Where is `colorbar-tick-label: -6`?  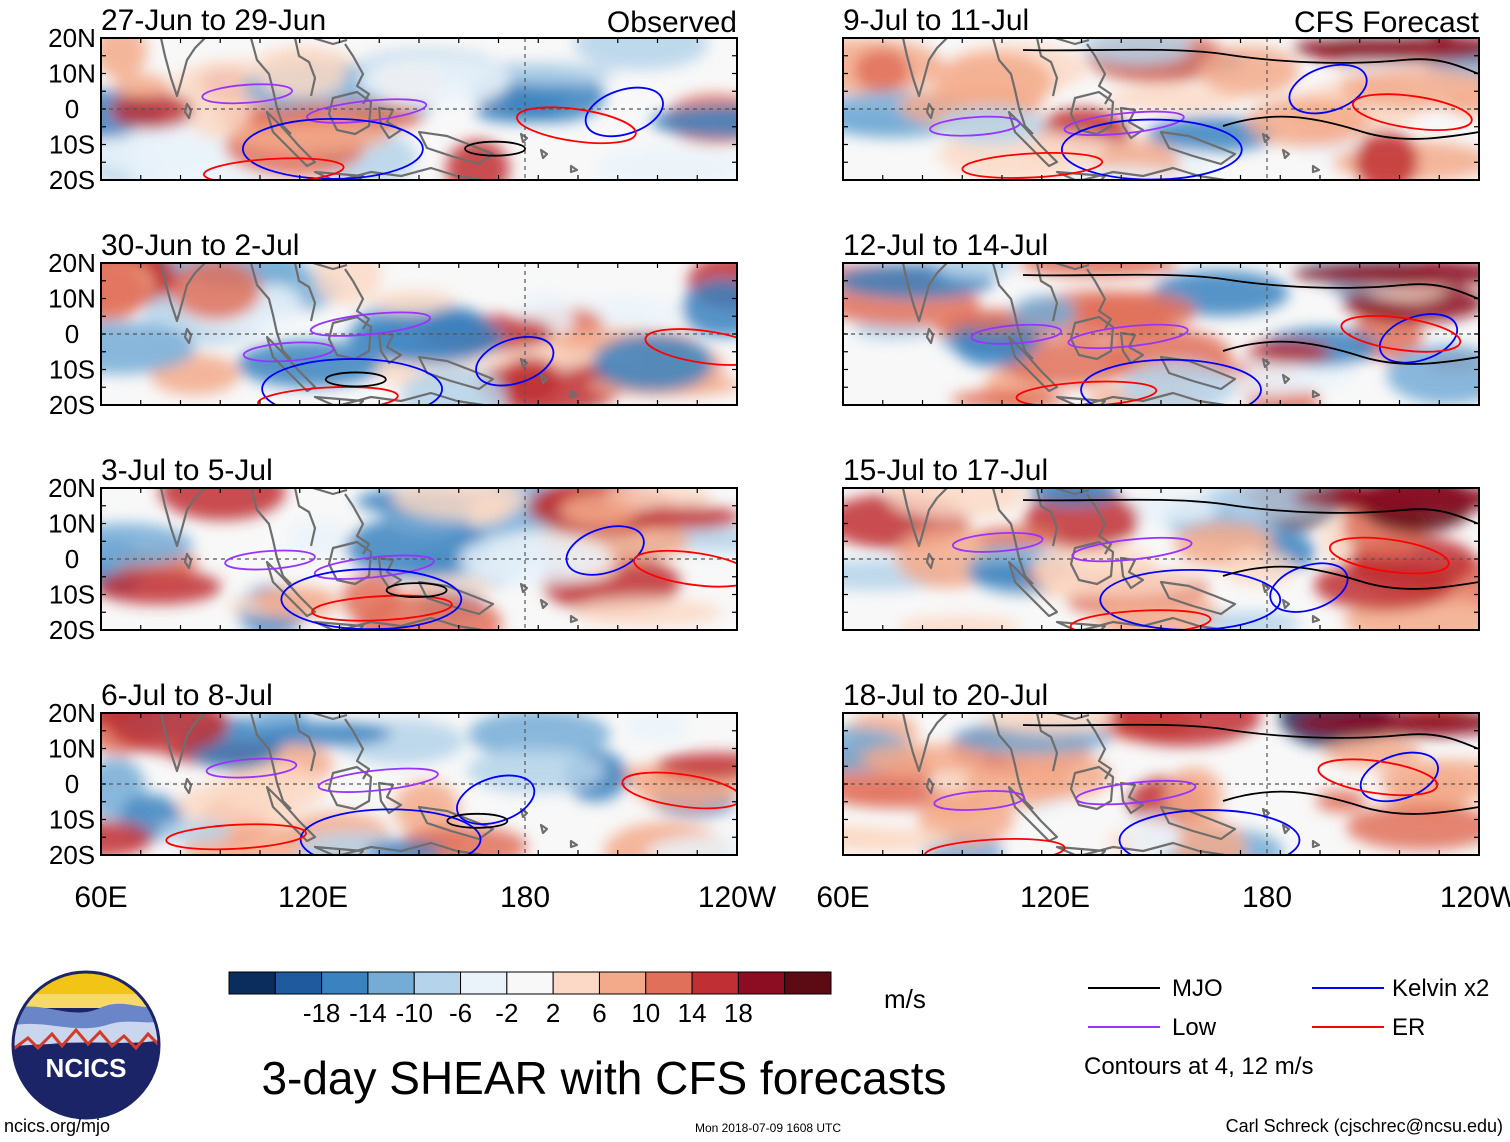
colorbar-tick-label: -6 is located at coordinates (460, 1013).